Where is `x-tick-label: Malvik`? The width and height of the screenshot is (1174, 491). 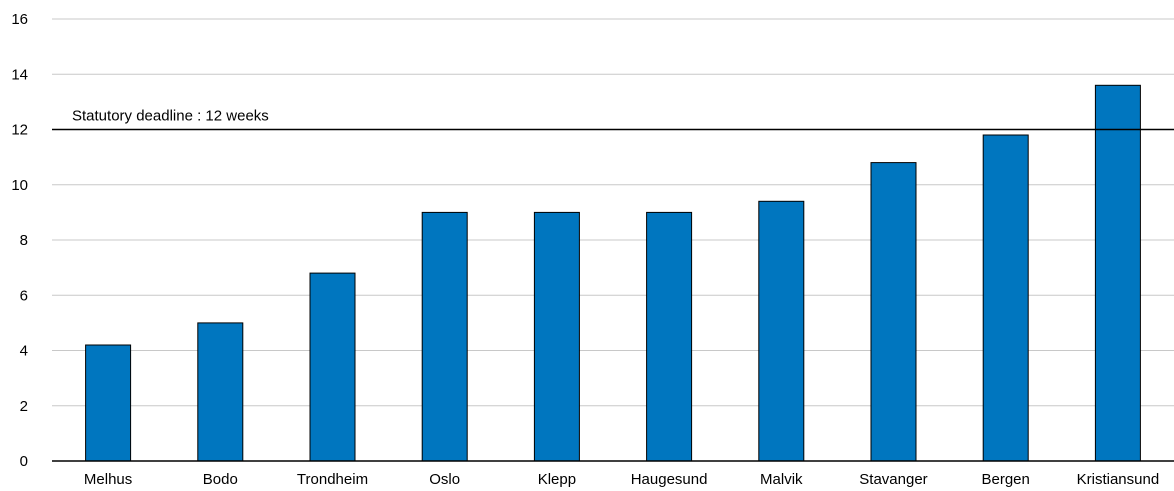
x-tick-label: Malvik is located at coordinates (781, 479).